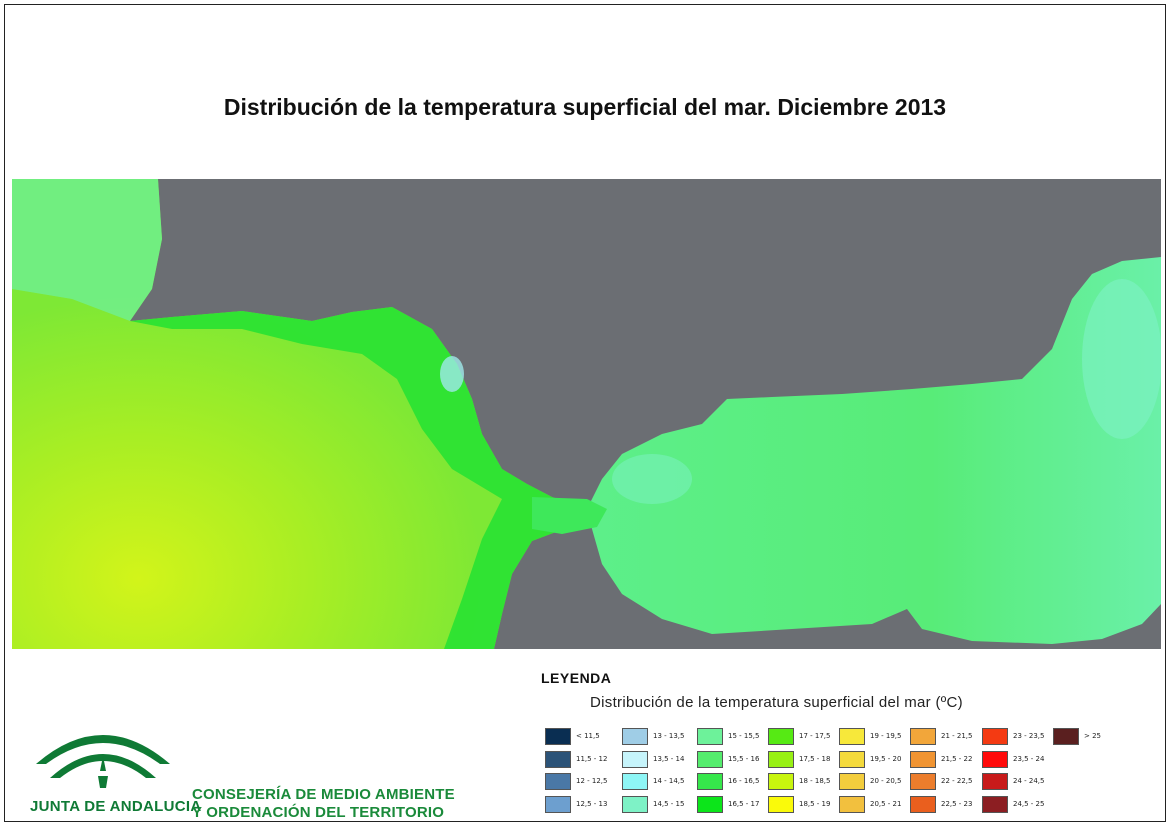 This screenshot has width=1170, height=827. What do you see at coordinates (728, 759) in the screenshot?
I see `legend-item: 15,5 - 16` at bounding box center [728, 759].